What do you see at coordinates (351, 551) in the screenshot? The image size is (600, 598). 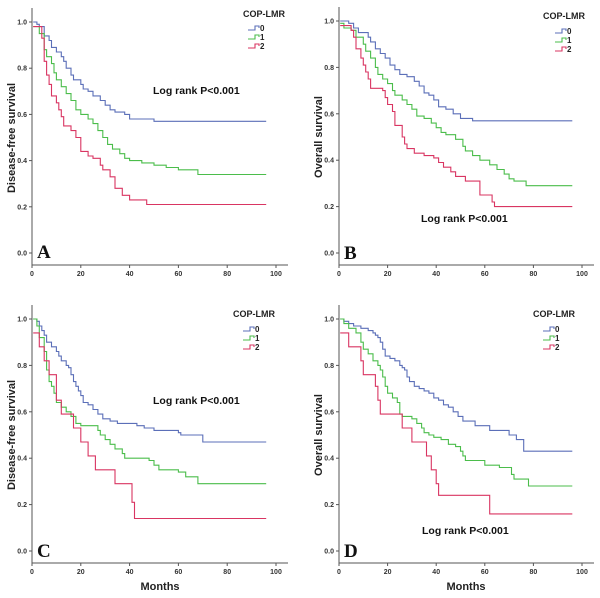 I see `panel-letter: D` at bounding box center [351, 551].